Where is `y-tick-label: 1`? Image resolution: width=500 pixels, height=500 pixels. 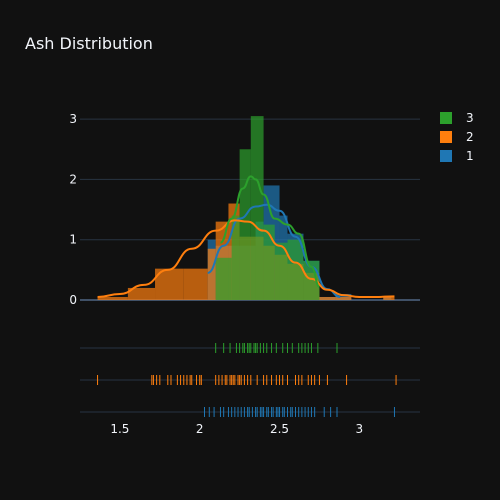
y-tick-label: 1 is located at coordinates (73, 240).